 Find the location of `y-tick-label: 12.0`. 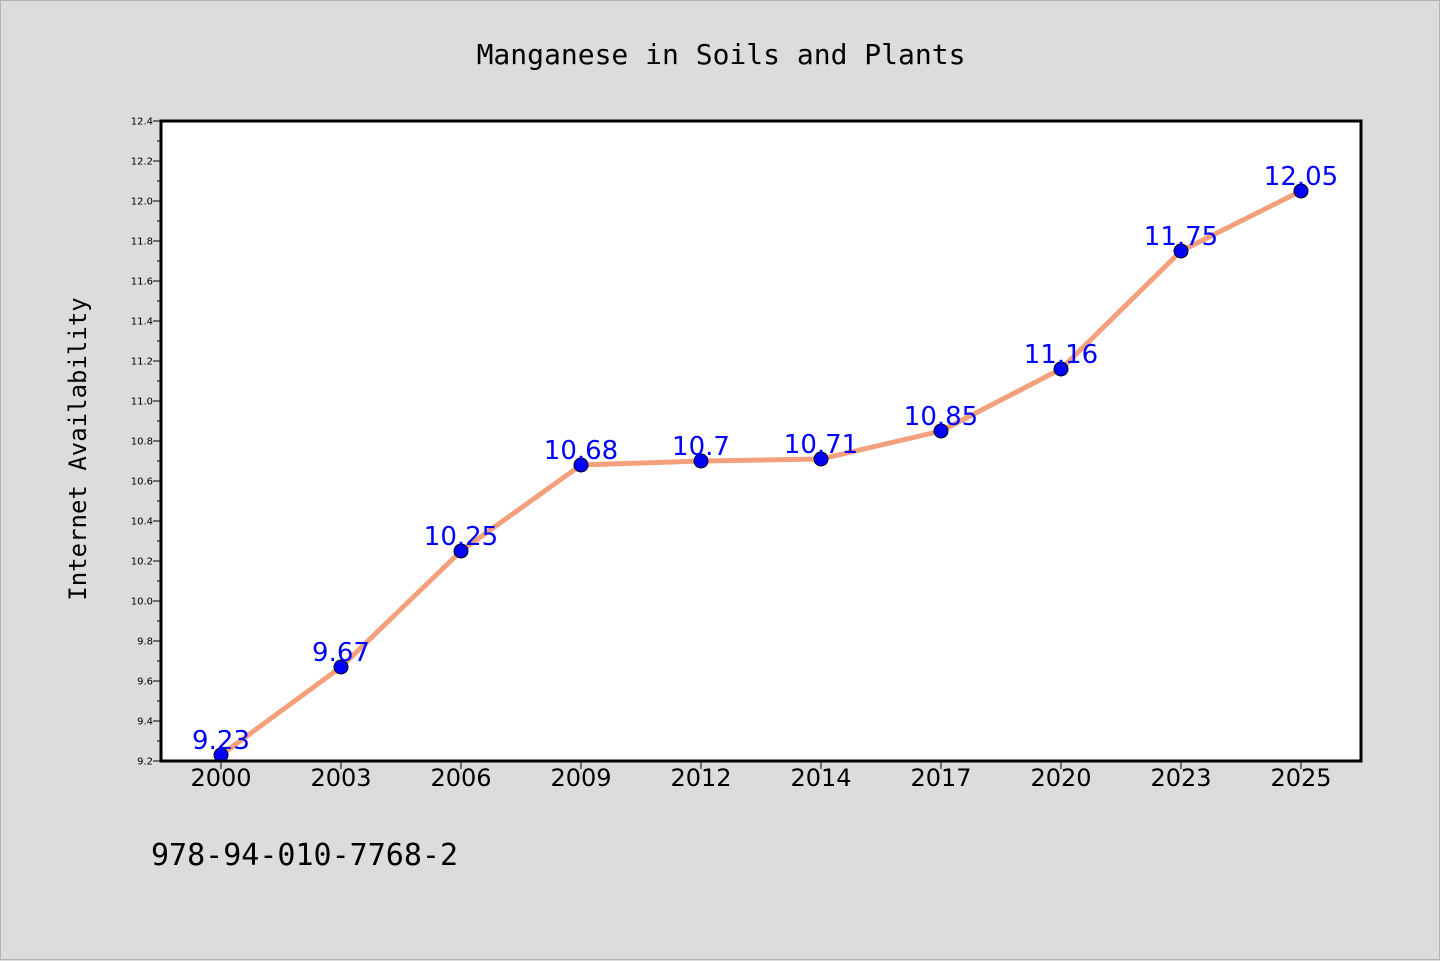

y-tick-label: 12.0 is located at coordinates (142, 202).